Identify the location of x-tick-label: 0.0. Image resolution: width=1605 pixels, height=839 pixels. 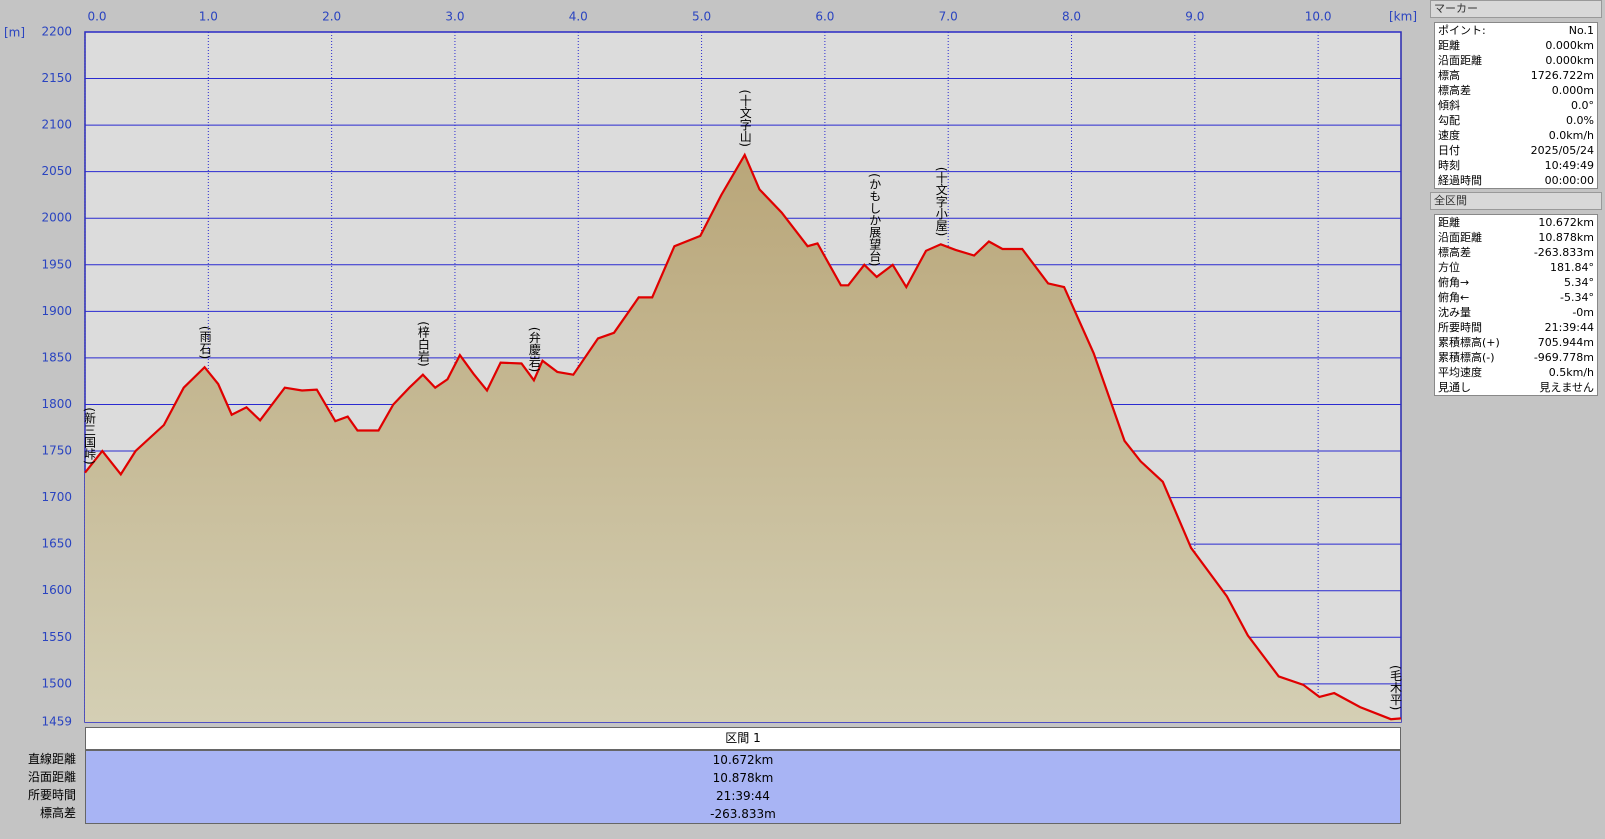
(96, 17).